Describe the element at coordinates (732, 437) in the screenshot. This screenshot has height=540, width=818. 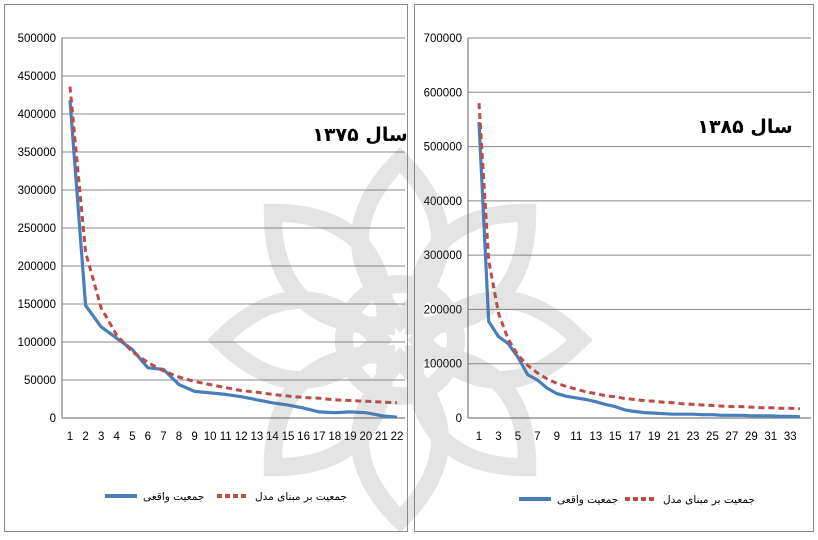
I see `x-tick-label: 27` at that location.